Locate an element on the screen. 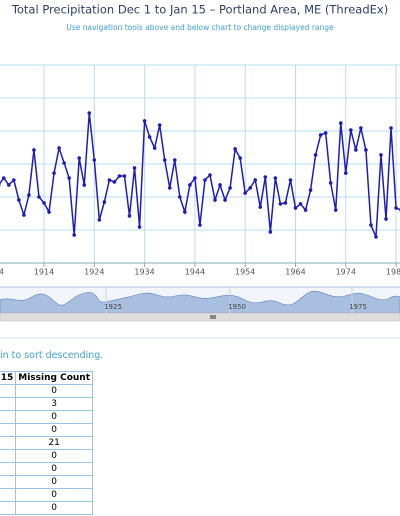  x-tick-label: 1944 is located at coordinates (195, 272).